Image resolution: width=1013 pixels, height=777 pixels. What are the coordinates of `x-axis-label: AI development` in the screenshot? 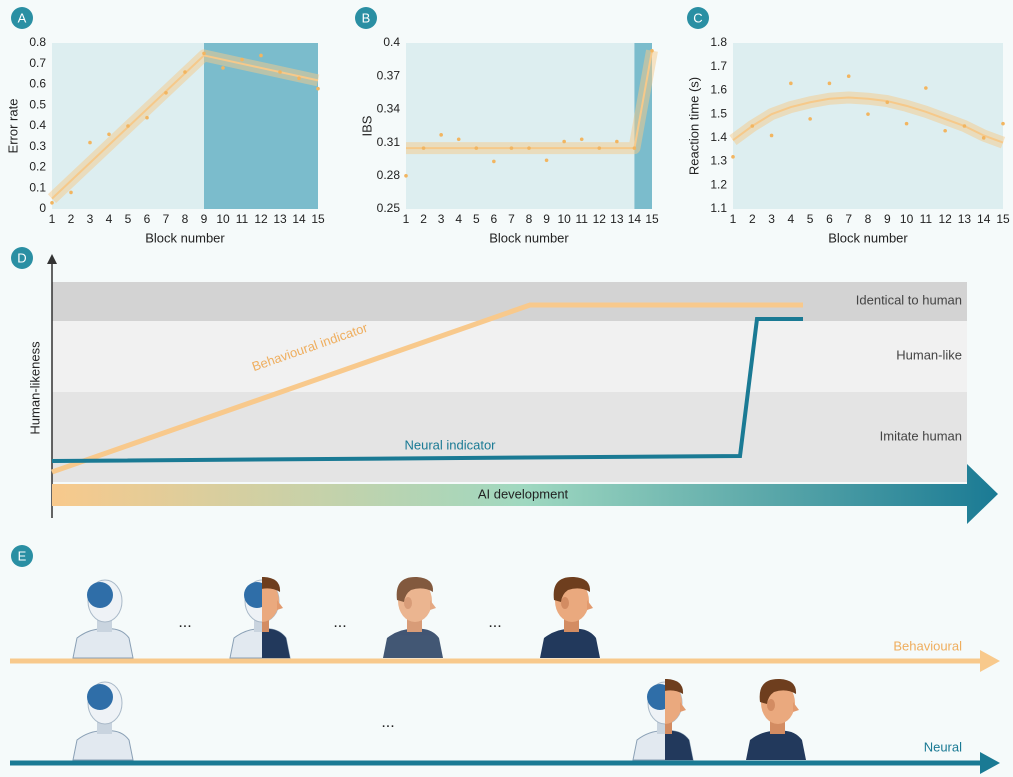 It's located at (523, 493).